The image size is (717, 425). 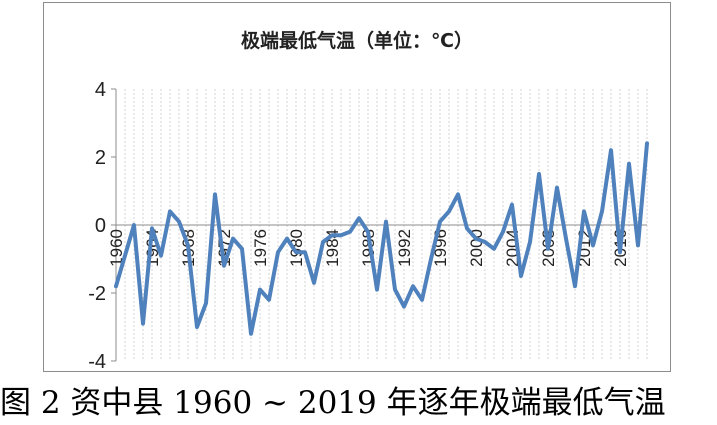 I want to click on y-tick-label: 2, so click(x=100, y=158).